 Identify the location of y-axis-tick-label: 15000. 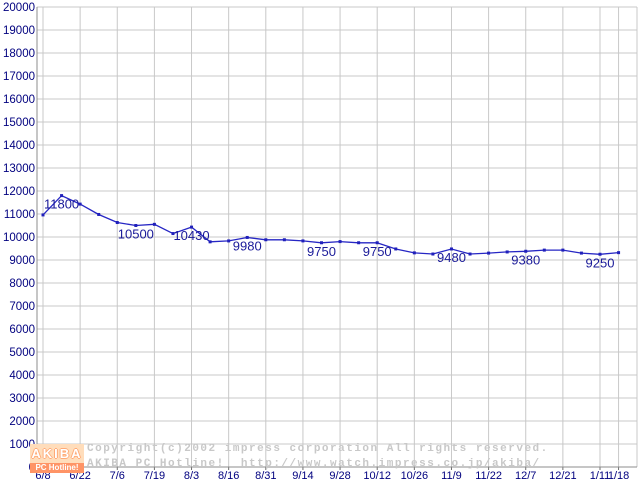
(19, 123).